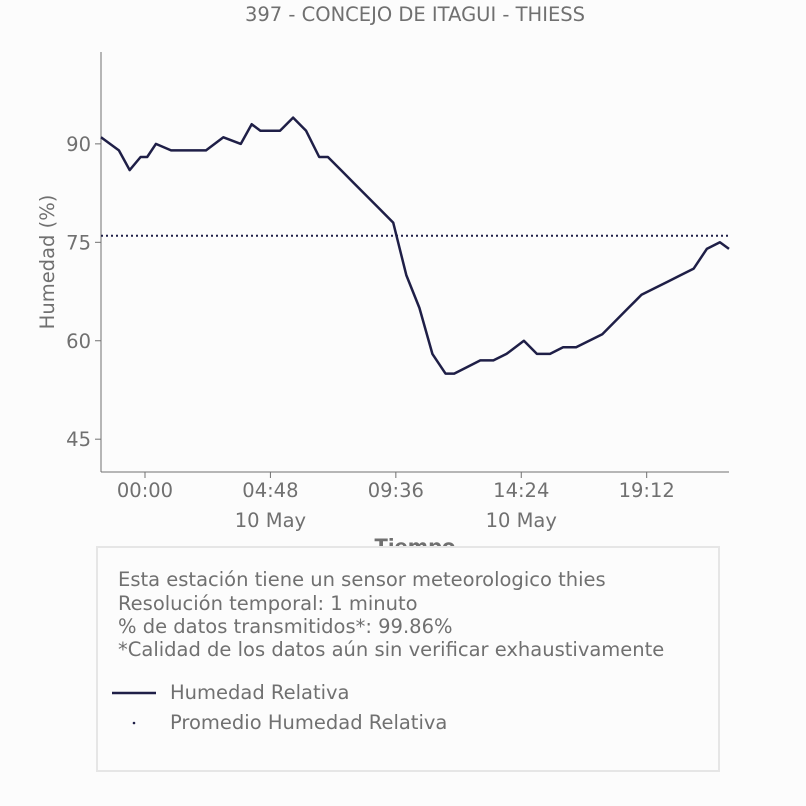 The width and height of the screenshot is (806, 806). Describe the element at coordinates (47, 262) in the screenshot. I see `y-axis-label: Humedad (%)` at that location.